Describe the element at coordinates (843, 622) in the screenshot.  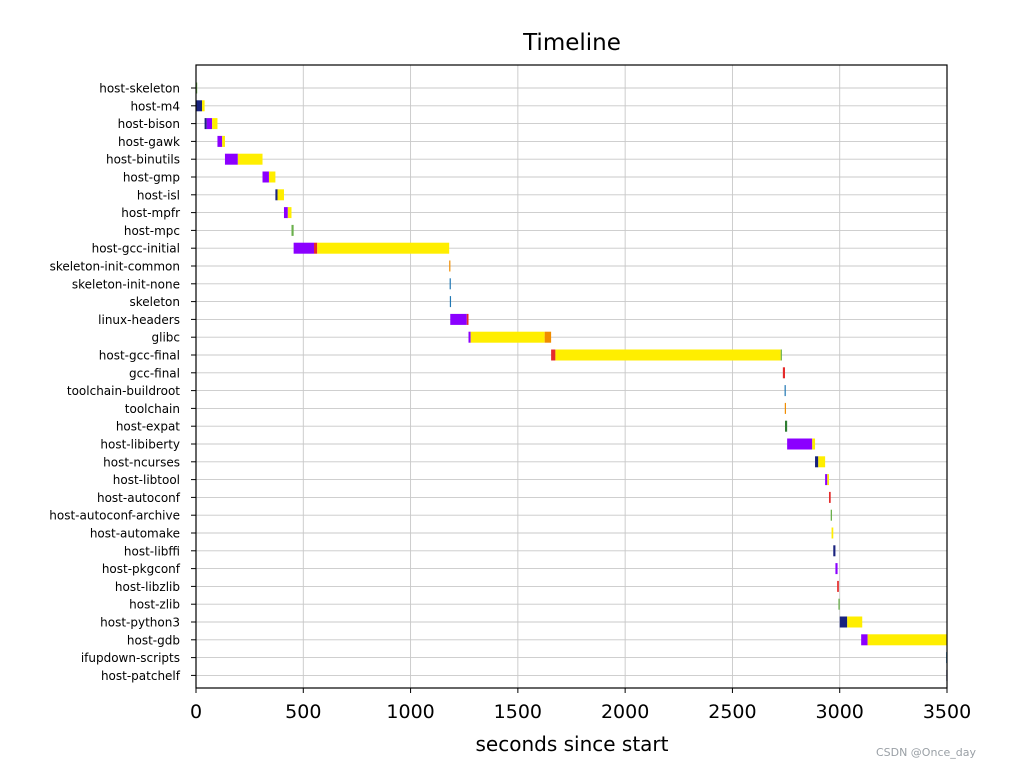
I see `timeline-bar-host-python3-extract` at that location.